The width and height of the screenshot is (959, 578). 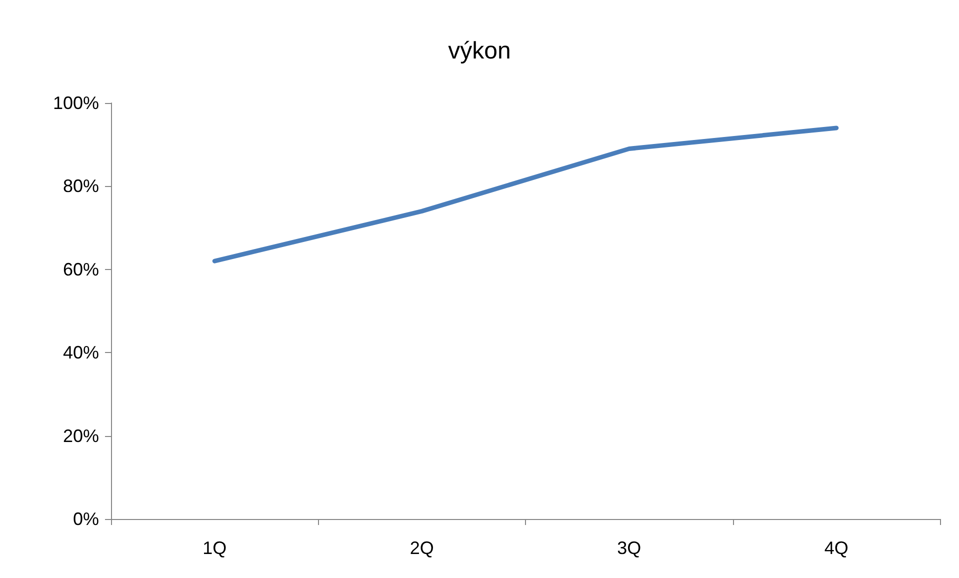 What do you see at coordinates (80, 186) in the screenshot?
I see `y-tick-label: 80%` at bounding box center [80, 186].